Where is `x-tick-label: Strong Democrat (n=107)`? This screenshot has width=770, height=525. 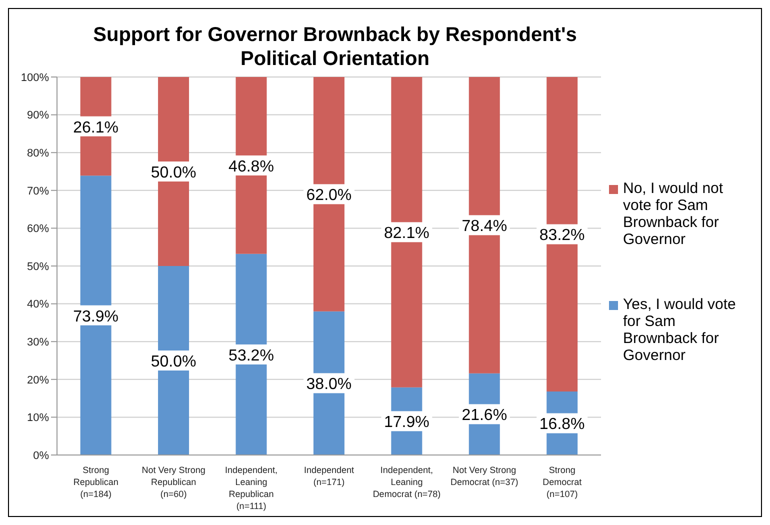 x-tick-label: Strong Democrat (n=107) is located at coordinates (562, 482).